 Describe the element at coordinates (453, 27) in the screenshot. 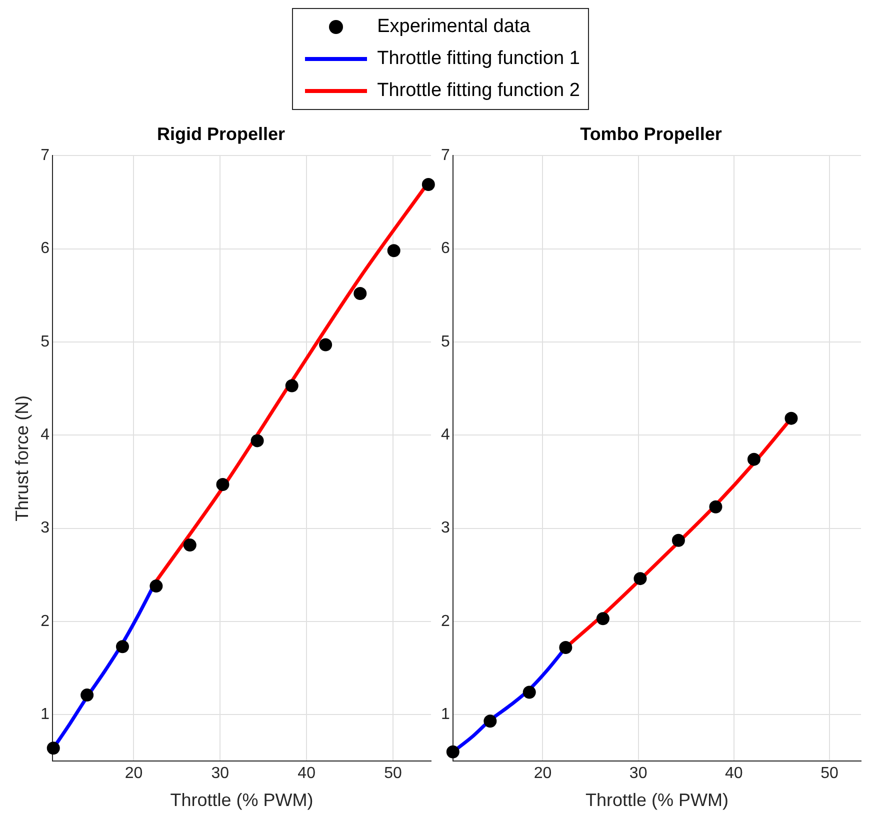

I see `legend-label: Experimental data` at that location.